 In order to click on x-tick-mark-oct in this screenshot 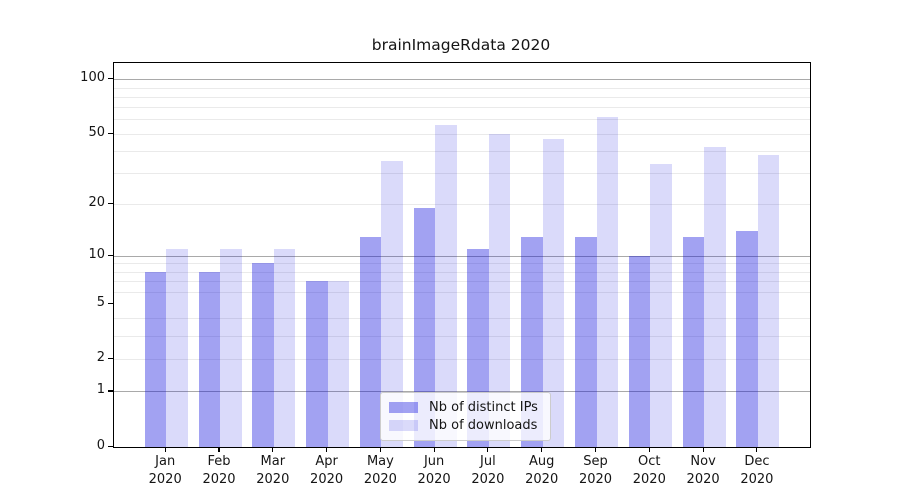, I will do `click(649, 449)`.